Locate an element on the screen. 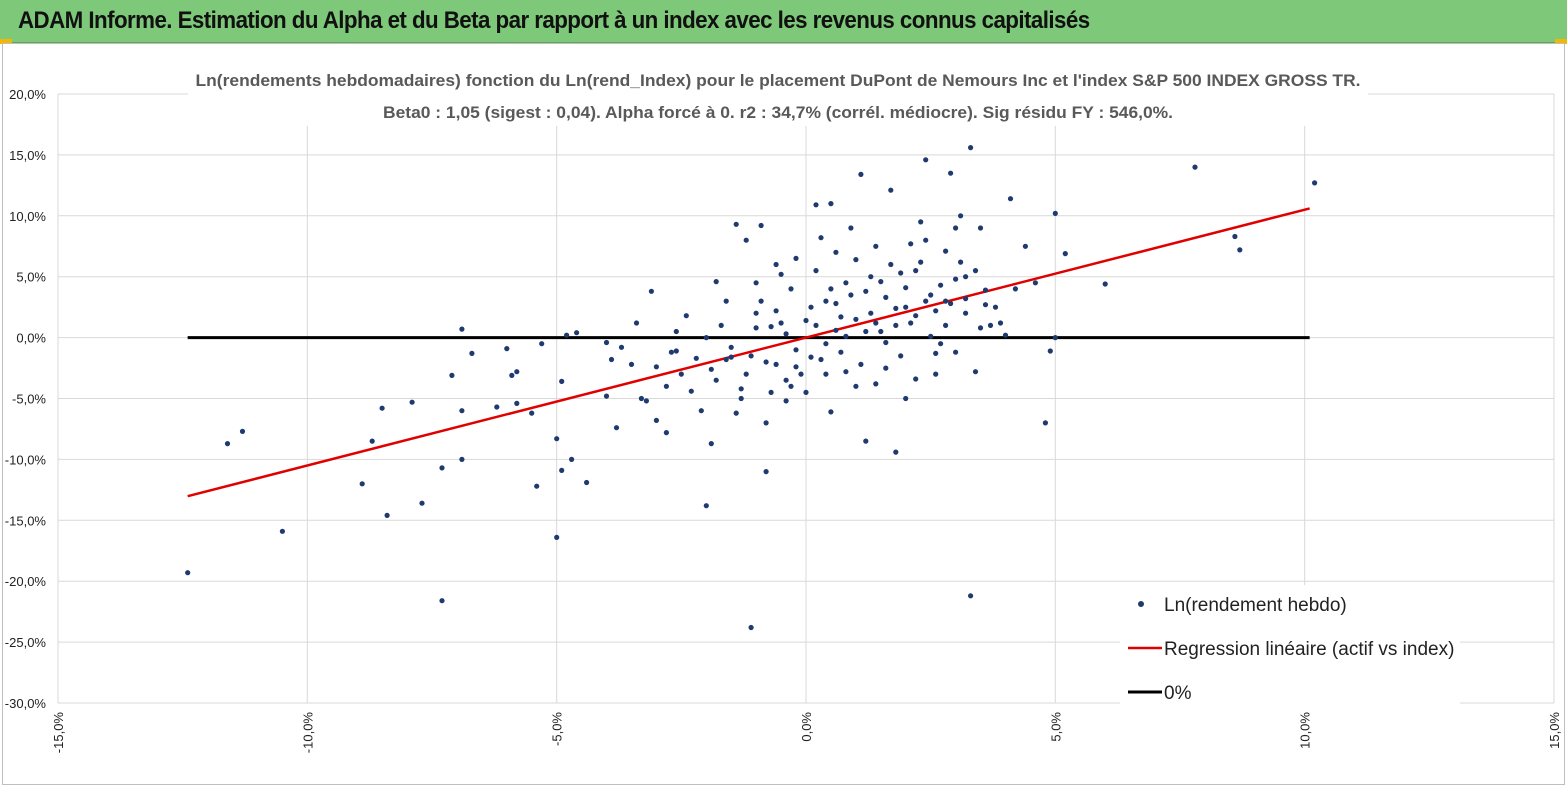 This screenshot has height=787, width=1567. x-axis-tick-labels: -15,0% -10,0% -5,0% 0,0% 5,0% 10,0% 15,0% is located at coordinates (806, 733).